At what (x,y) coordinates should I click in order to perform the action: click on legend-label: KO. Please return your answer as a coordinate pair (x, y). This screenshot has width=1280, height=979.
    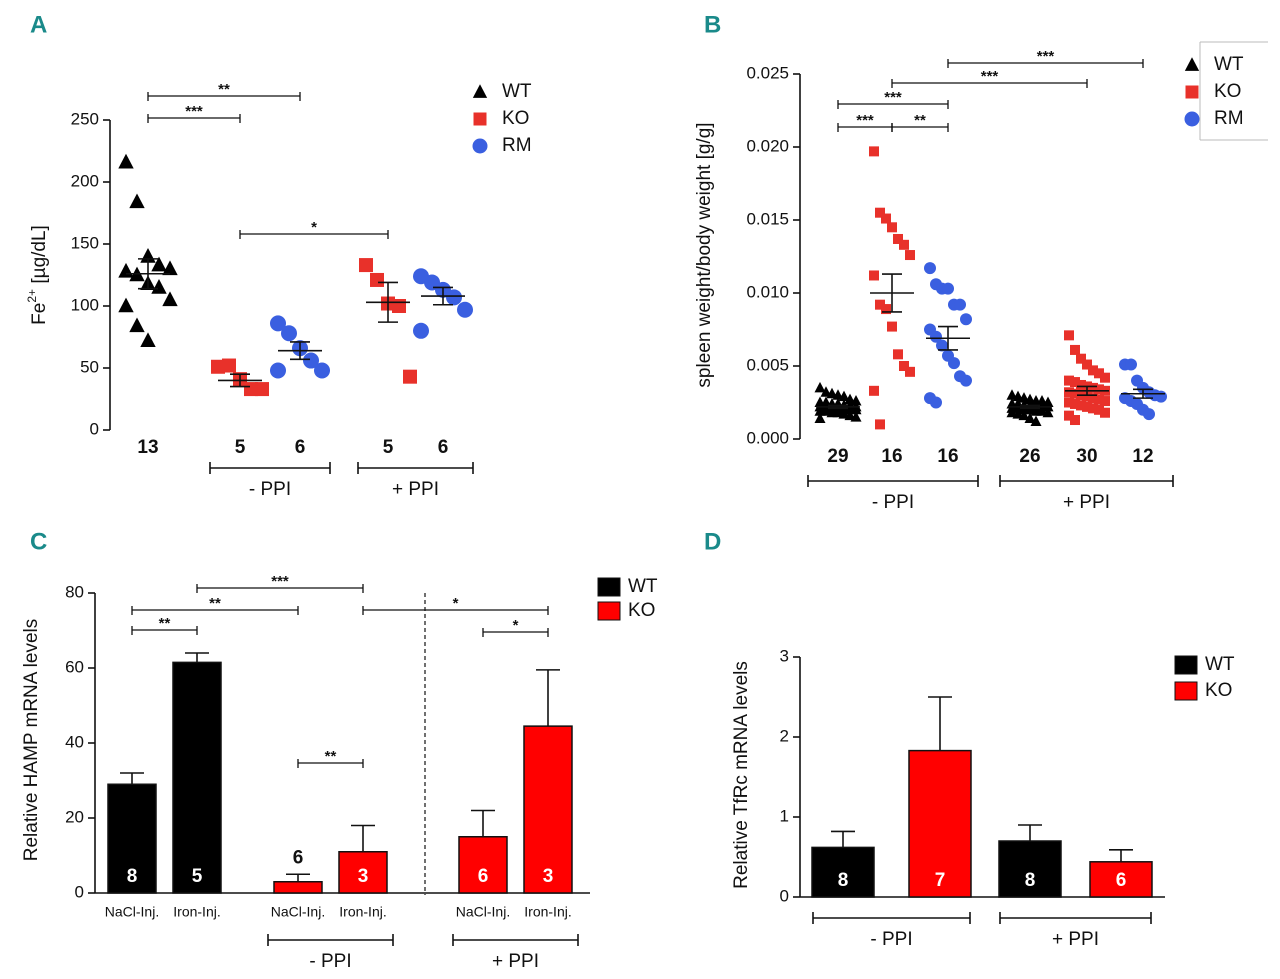
    Looking at the image, I should click on (641, 610).